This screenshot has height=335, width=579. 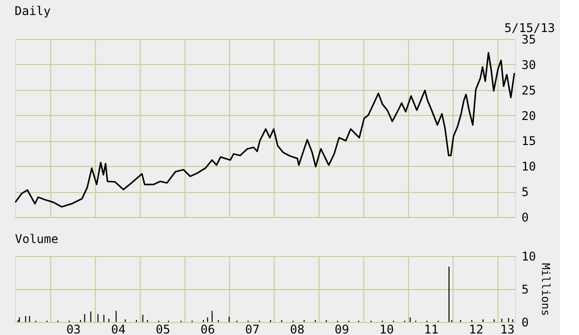 What do you see at coordinates (529, 39) in the screenshot?
I see `y-tick-label: 35` at bounding box center [529, 39].